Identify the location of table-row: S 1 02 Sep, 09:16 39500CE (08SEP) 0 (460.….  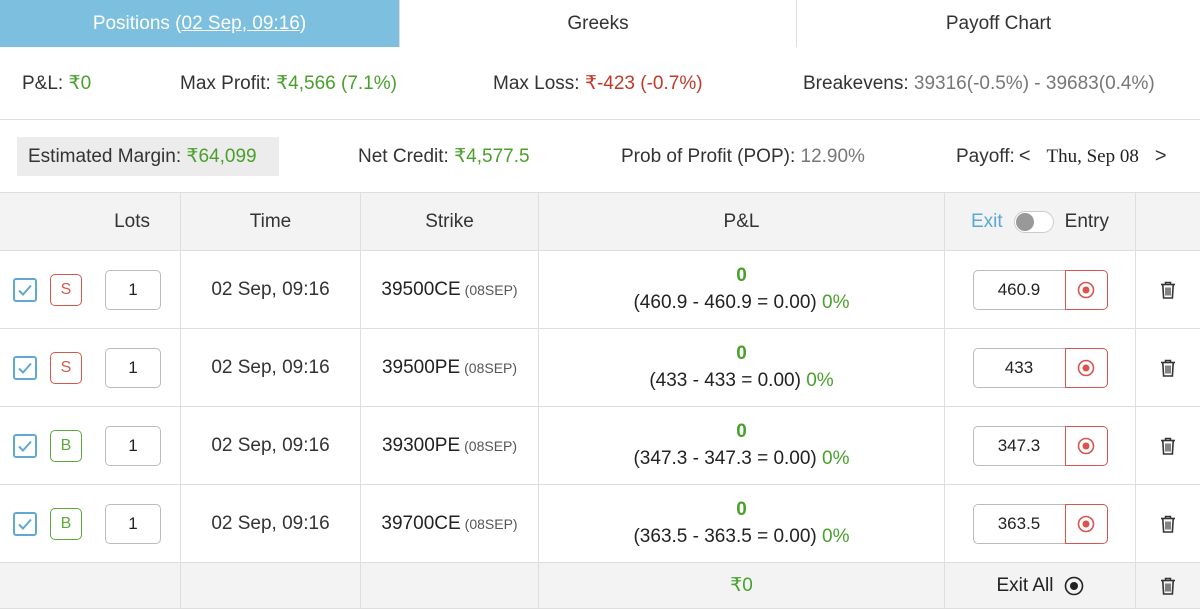
(600, 290).